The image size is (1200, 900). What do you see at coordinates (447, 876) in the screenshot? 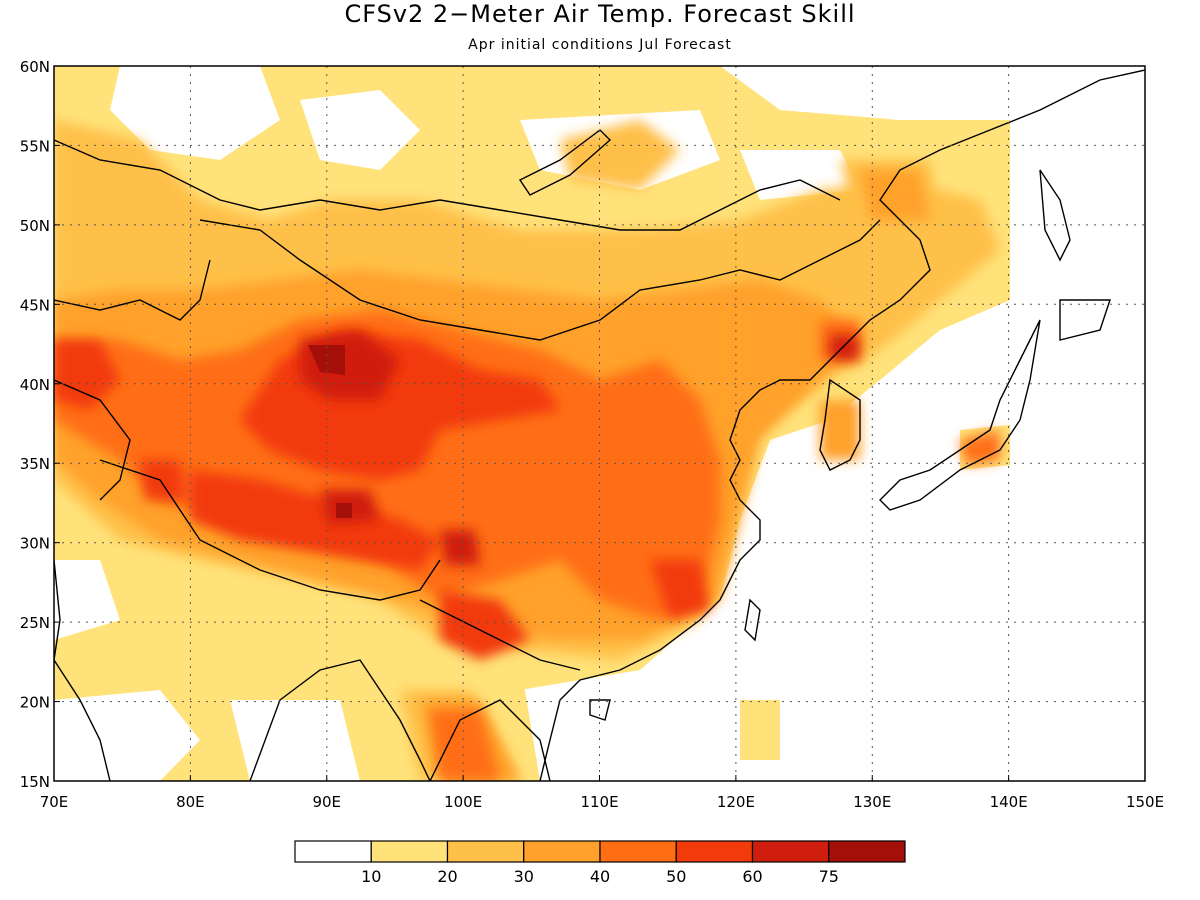
I see `colorbar-label: 20` at bounding box center [447, 876].